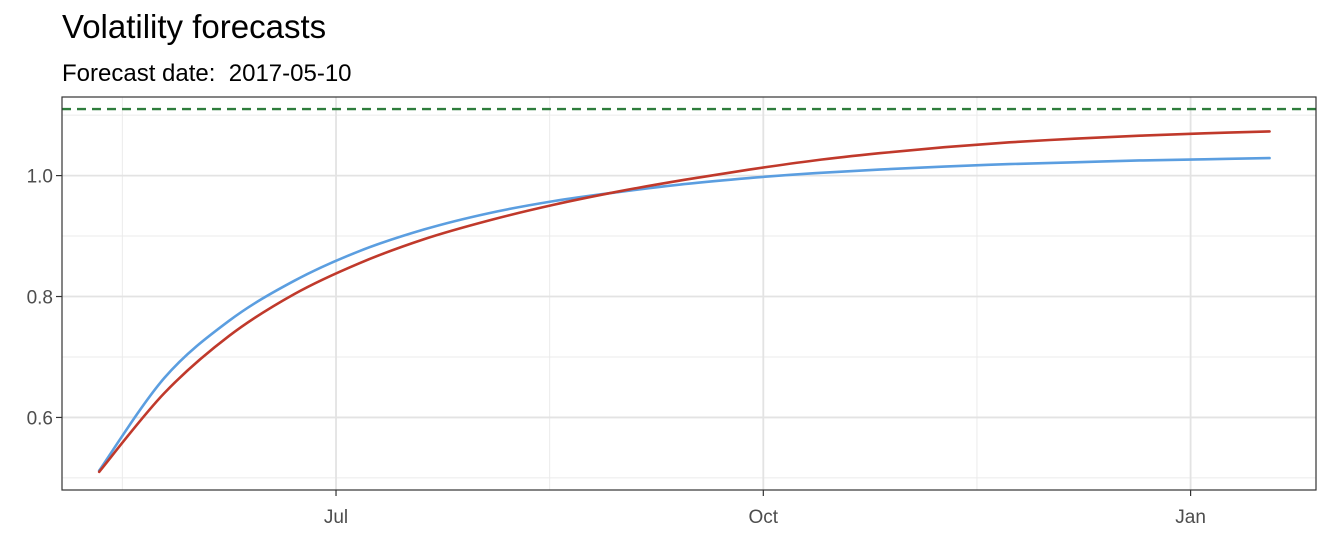  Describe the element at coordinates (40, 418) in the screenshot. I see `y-tick-label: 0.6` at that location.